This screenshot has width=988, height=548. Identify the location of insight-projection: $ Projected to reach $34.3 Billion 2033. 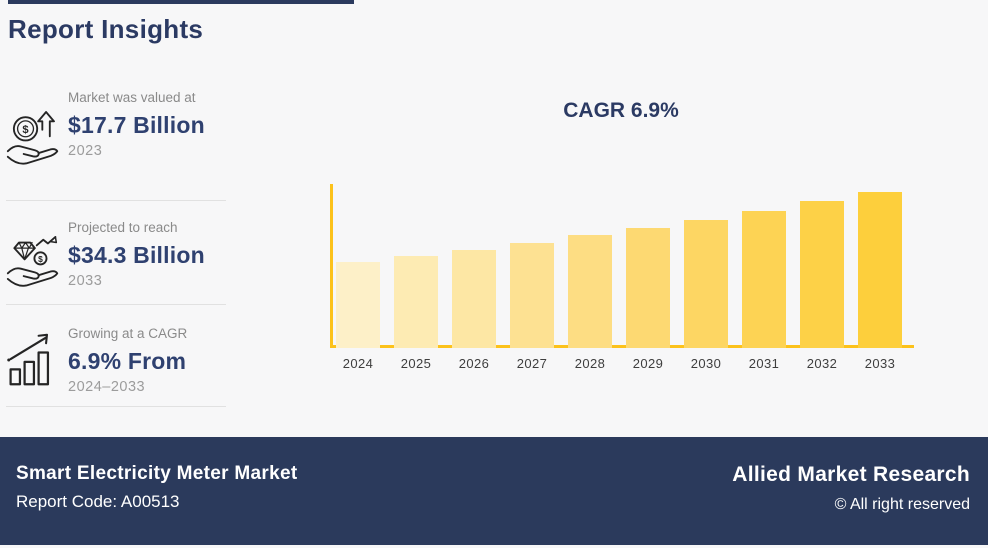
(116, 253).